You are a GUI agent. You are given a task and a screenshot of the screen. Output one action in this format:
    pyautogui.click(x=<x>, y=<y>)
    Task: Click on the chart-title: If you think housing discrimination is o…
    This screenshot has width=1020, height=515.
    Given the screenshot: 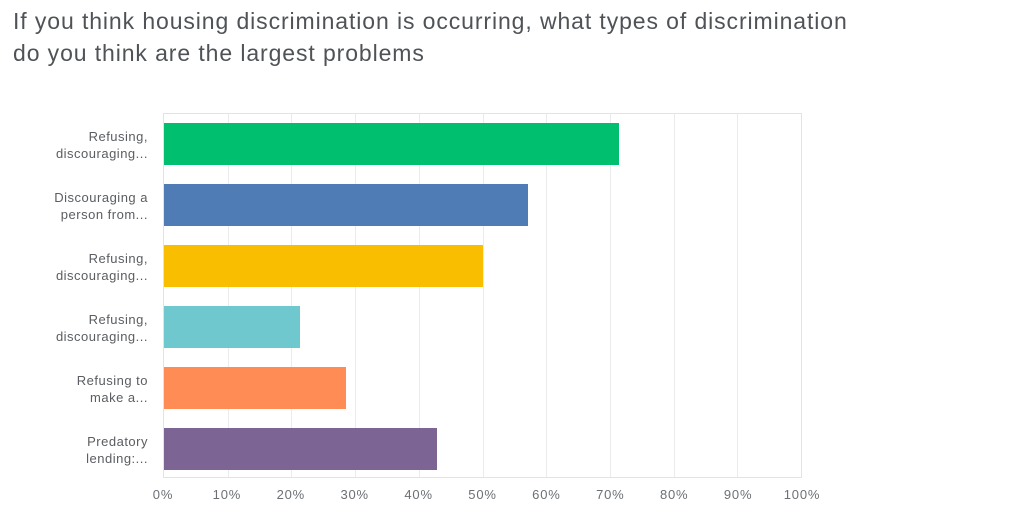 What is the action you would take?
    pyautogui.click(x=430, y=37)
    